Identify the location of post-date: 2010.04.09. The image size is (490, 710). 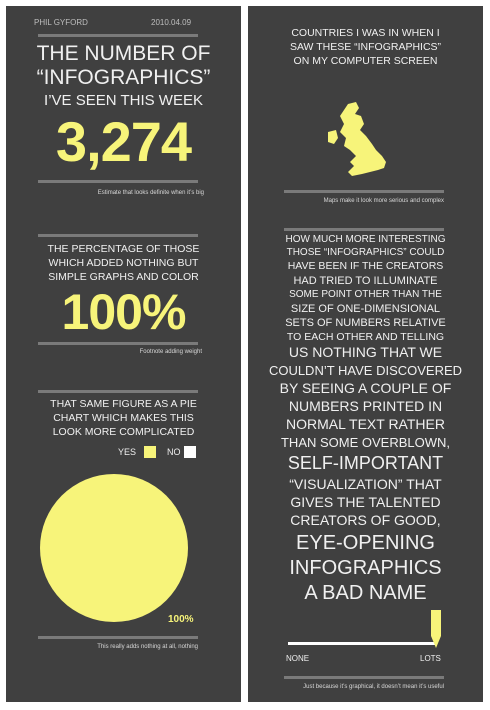
(171, 22).